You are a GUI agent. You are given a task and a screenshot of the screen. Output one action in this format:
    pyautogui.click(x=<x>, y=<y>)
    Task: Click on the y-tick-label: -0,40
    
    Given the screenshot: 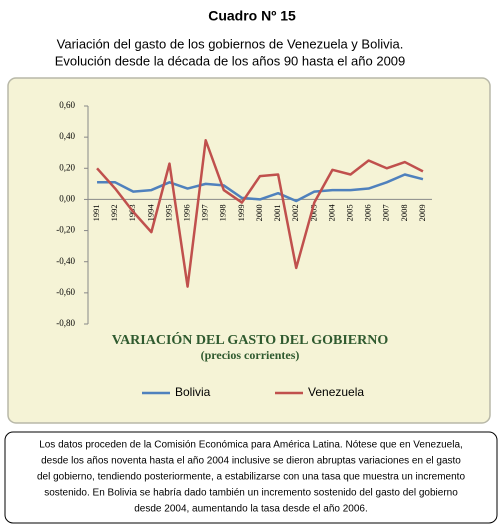 What is the action you would take?
    pyautogui.click(x=65, y=261)
    